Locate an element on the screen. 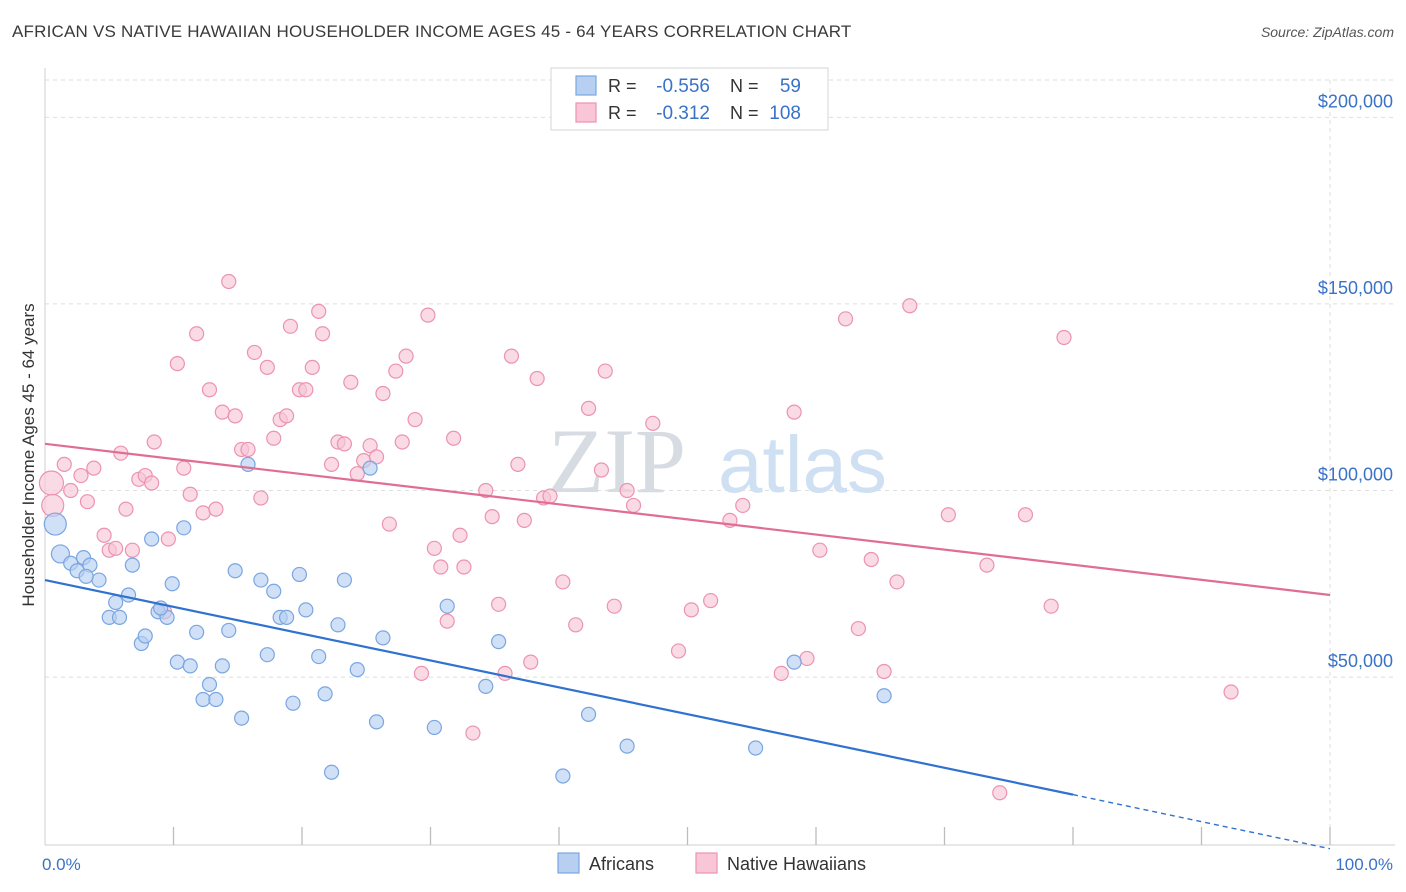 This screenshot has height=892, width=1406. legend-n-label-0: N = is located at coordinates (744, 86).